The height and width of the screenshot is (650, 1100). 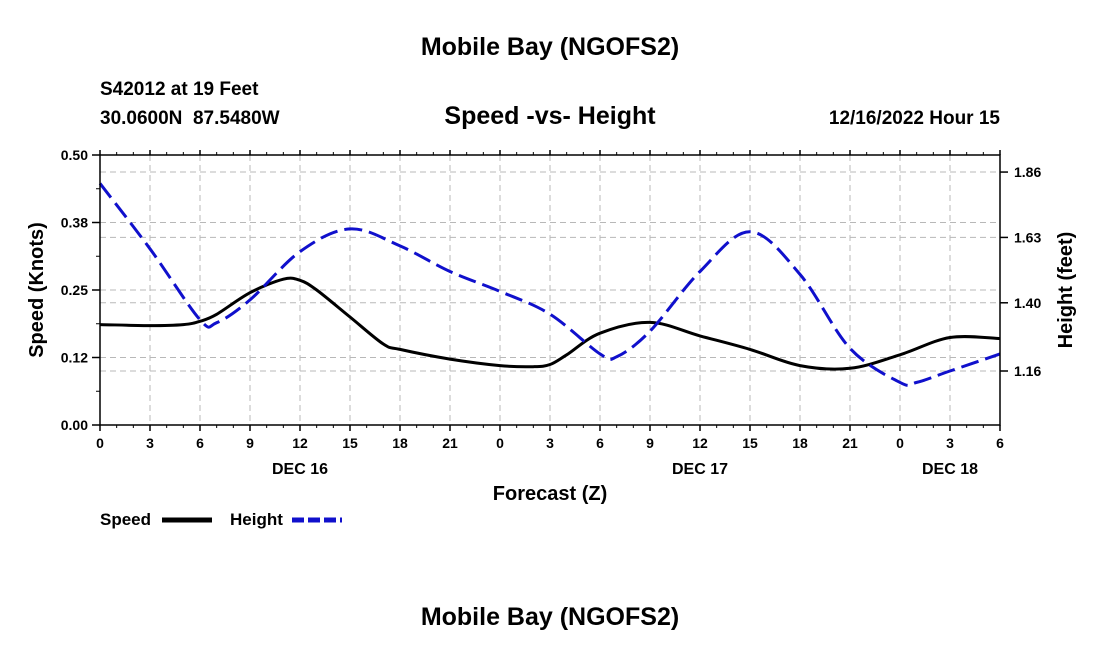 What do you see at coordinates (550, 47) in the screenshot?
I see `chart-main-title: Mobile Bay (NGOFS2)` at bounding box center [550, 47].